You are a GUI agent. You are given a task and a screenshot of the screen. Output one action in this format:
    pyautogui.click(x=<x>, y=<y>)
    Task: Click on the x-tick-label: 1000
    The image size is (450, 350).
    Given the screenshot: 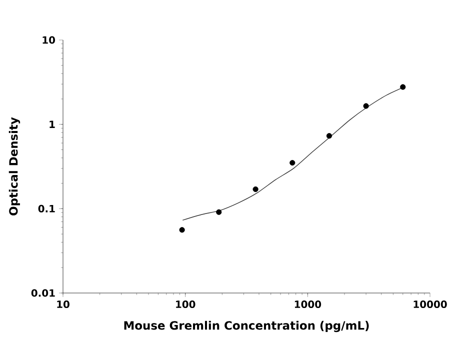 What is the action you would take?
    pyautogui.click(x=308, y=304)
    